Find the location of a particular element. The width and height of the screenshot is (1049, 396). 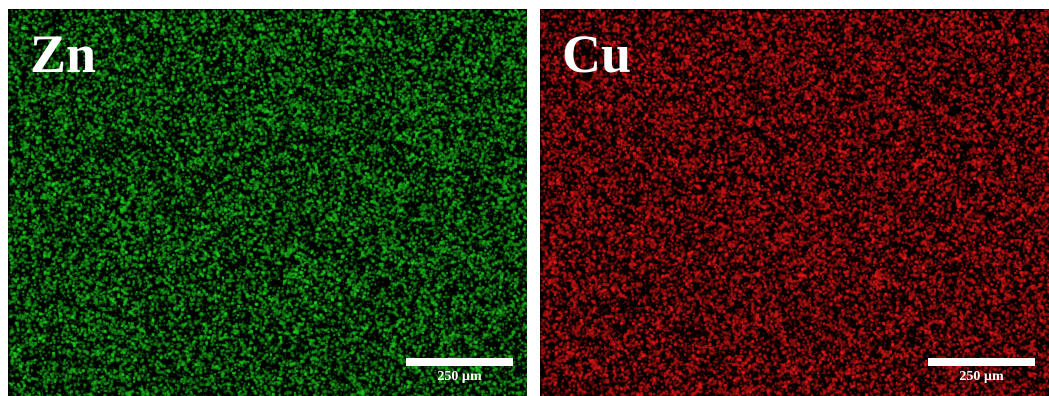

cu-scale-bar: 250 µm is located at coordinates (981, 373).